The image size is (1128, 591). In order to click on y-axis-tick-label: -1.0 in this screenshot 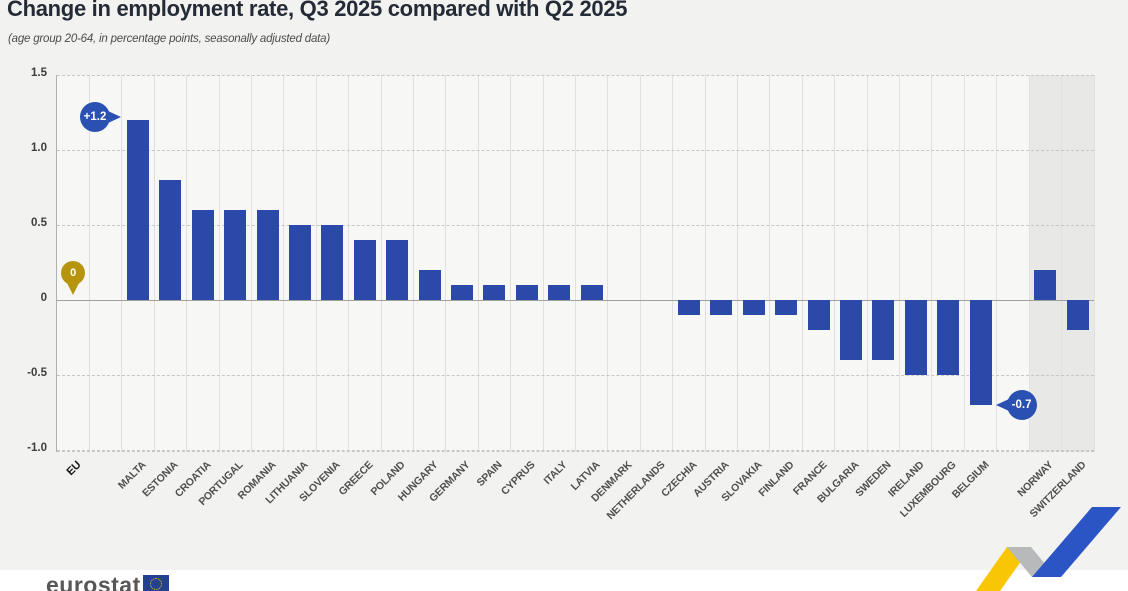, I will do `click(37, 448)`.